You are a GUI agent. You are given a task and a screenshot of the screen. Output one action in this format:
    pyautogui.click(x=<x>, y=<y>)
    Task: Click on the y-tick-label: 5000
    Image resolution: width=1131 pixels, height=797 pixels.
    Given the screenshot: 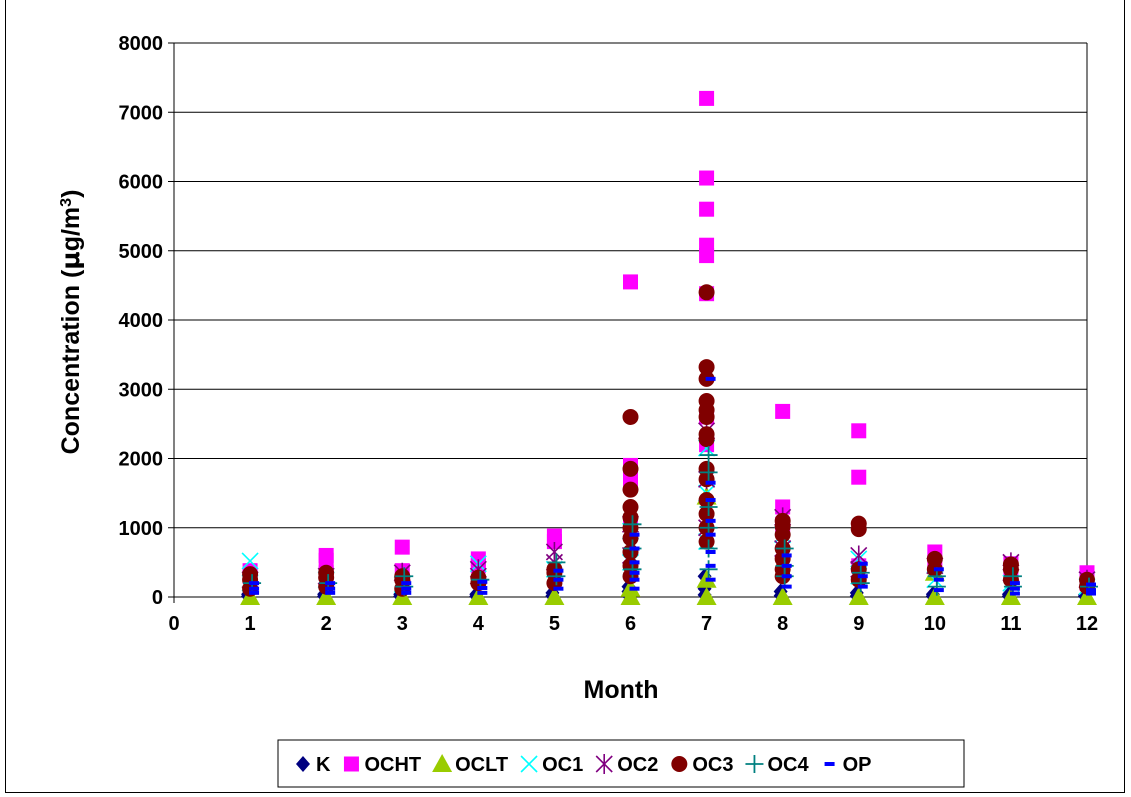 What is the action you would take?
    pyautogui.click(x=141, y=252)
    